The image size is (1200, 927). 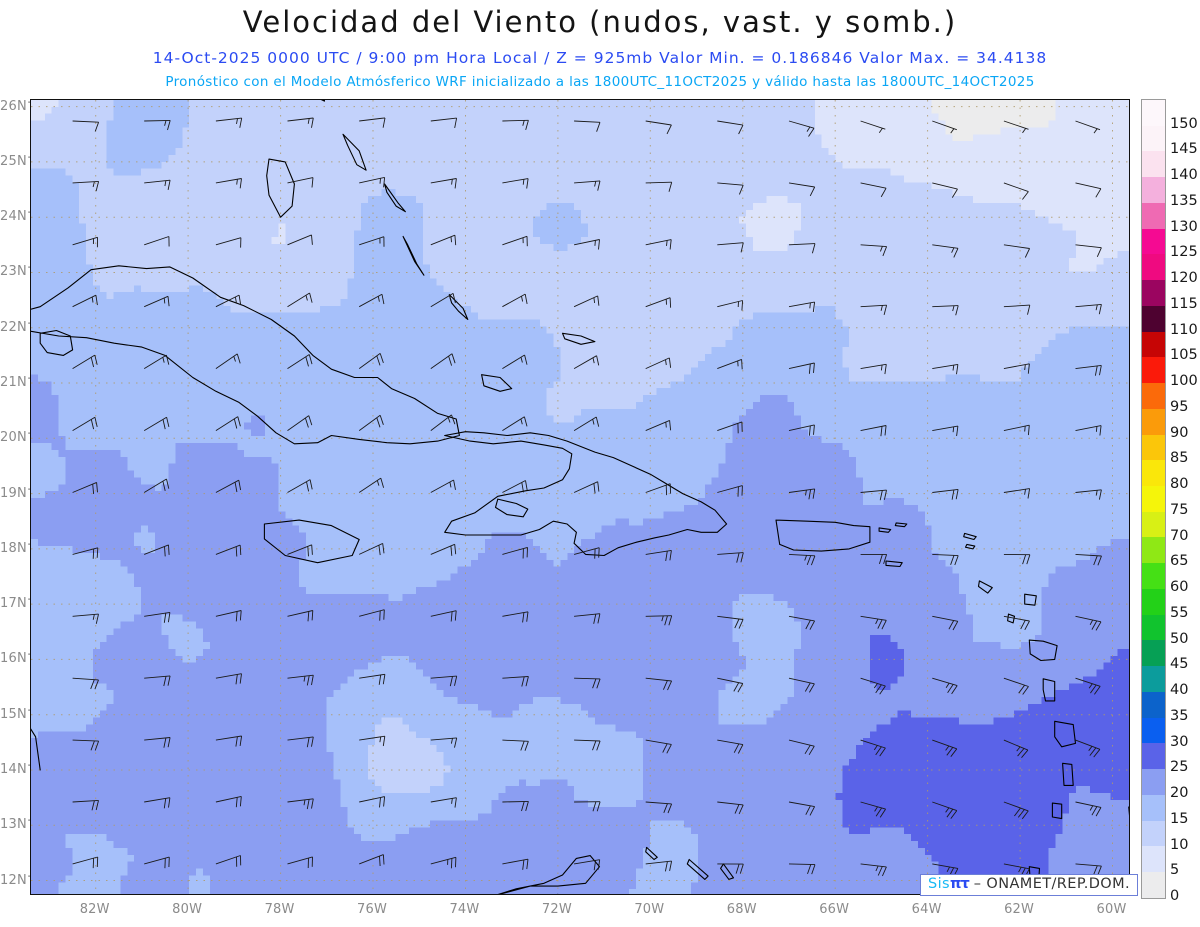 I want to click on coastline-antigua, so click(x=1030, y=599).